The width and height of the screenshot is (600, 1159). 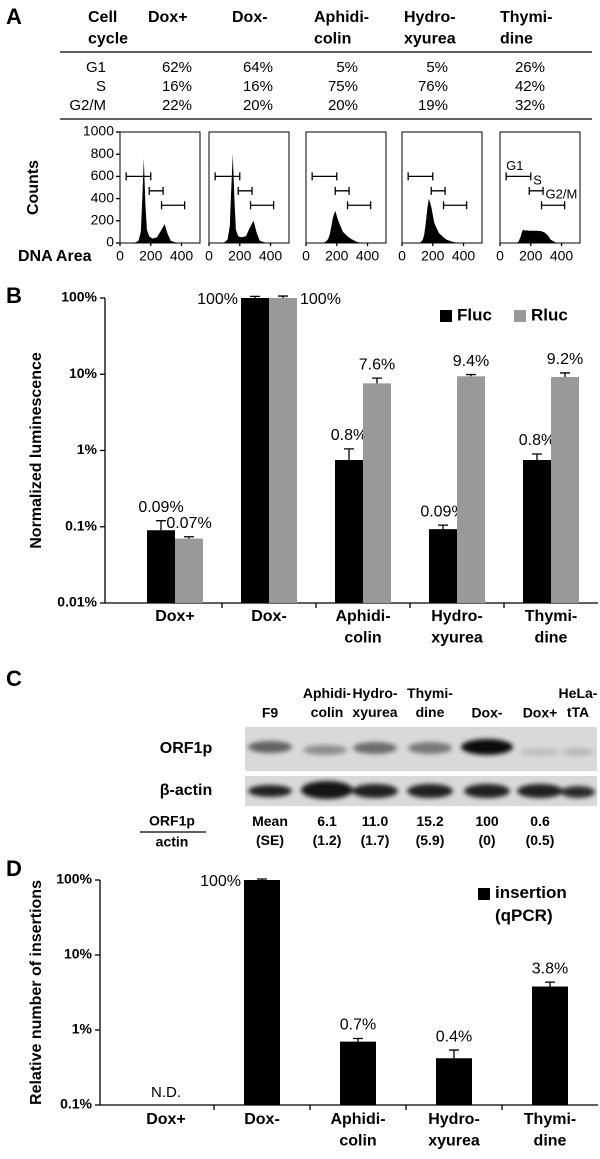 What do you see at coordinates (36, 992) in the screenshot?
I see `y-axis-label: Relative number of insertions` at bounding box center [36, 992].